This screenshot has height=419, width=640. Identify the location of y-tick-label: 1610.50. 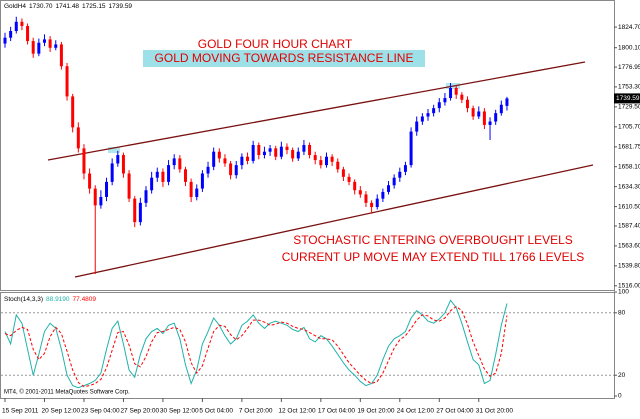
(629, 206).